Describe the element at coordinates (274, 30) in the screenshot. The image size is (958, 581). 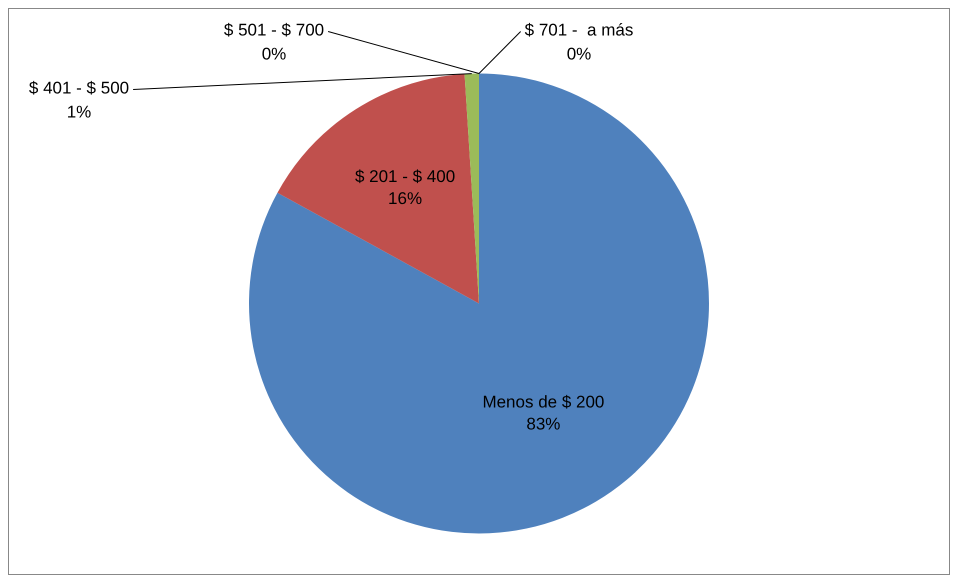
I see `category-label: $ 501 - $ 700` at that location.